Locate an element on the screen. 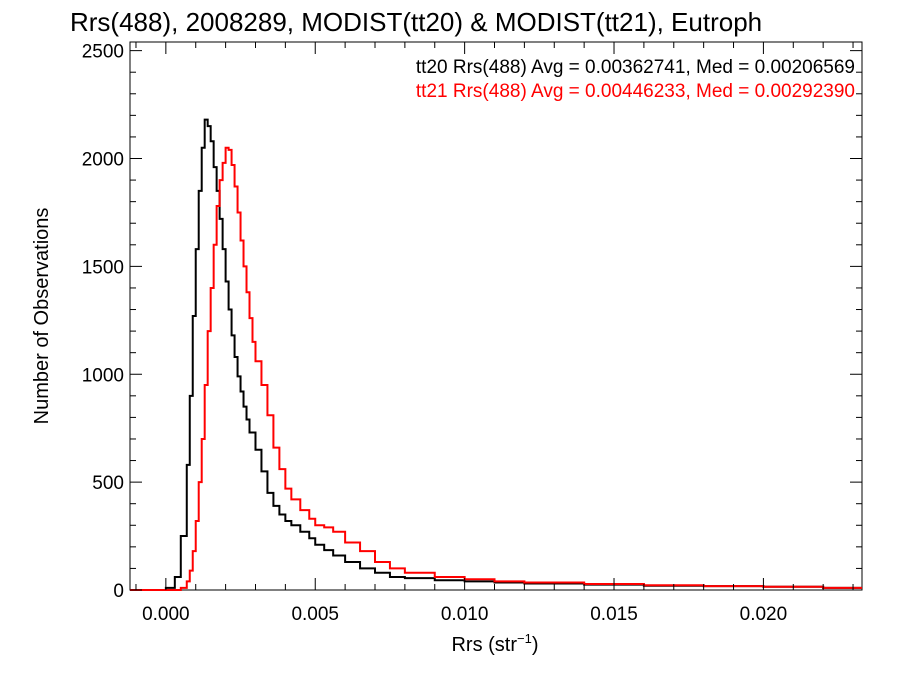 The image size is (900, 675). y-tick-label: 1000 is located at coordinates (103, 375).